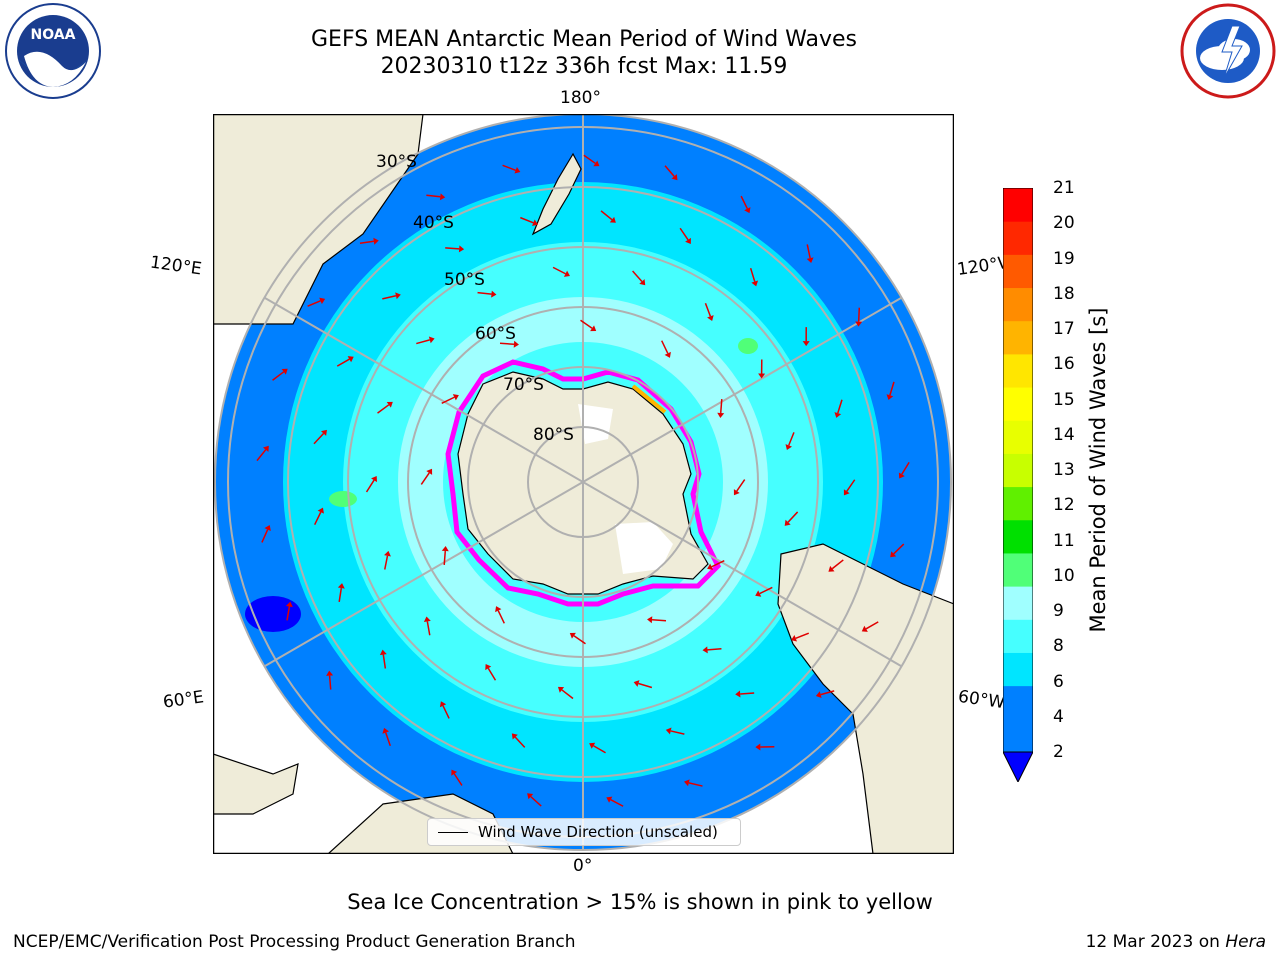  What do you see at coordinates (1058, 611) in the screenshot?
I see `colorbar-tick-label: 9` at bounding box center [1058, 611].